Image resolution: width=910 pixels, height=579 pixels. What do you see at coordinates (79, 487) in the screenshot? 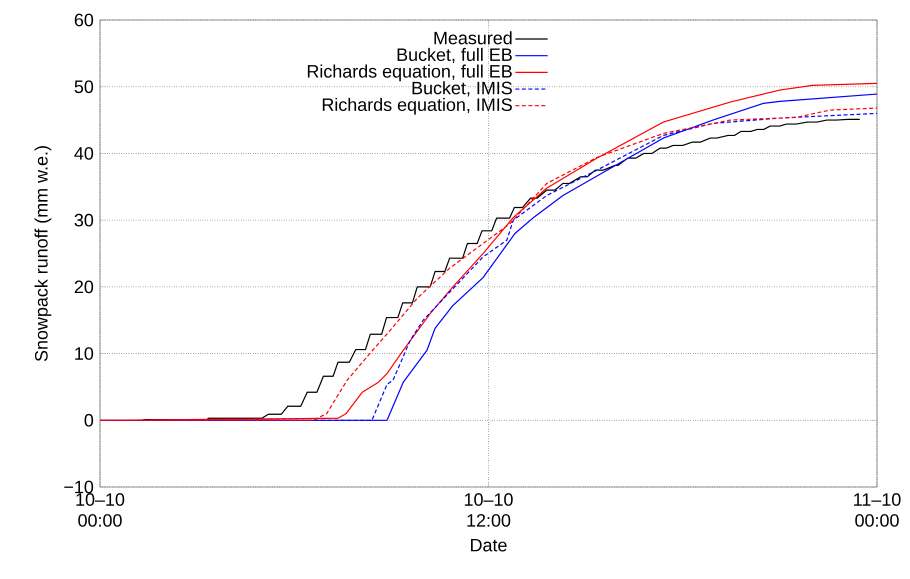
I see `y-tick-label: −10` at bounding box center [79, 487].